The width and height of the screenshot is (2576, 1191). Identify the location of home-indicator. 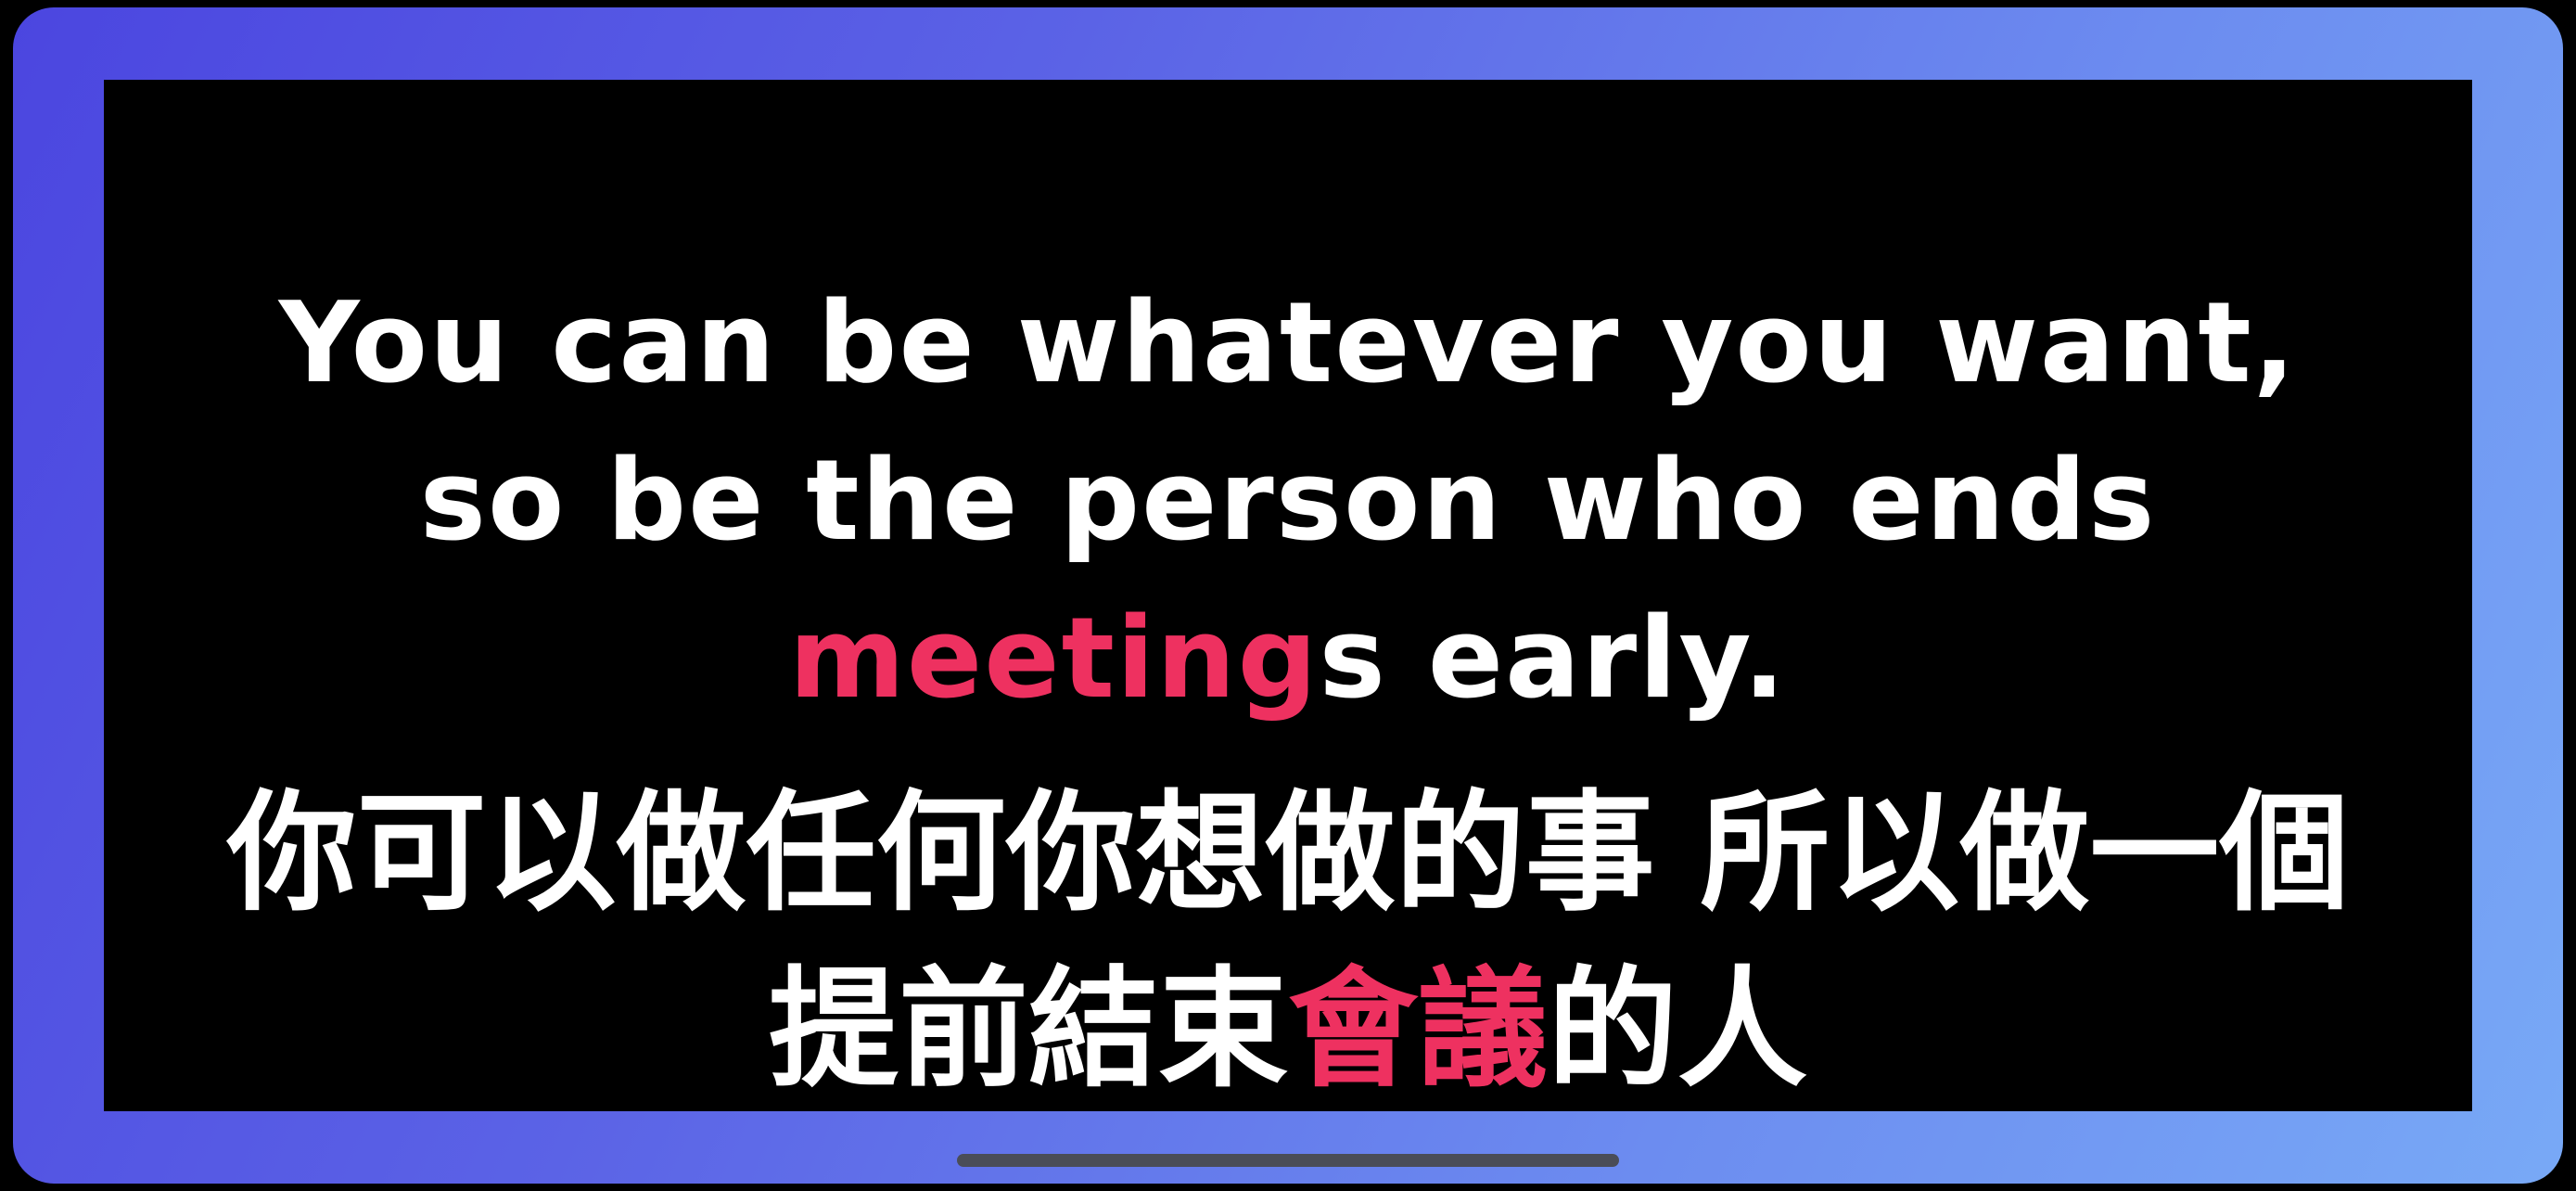
(1288, 1160).